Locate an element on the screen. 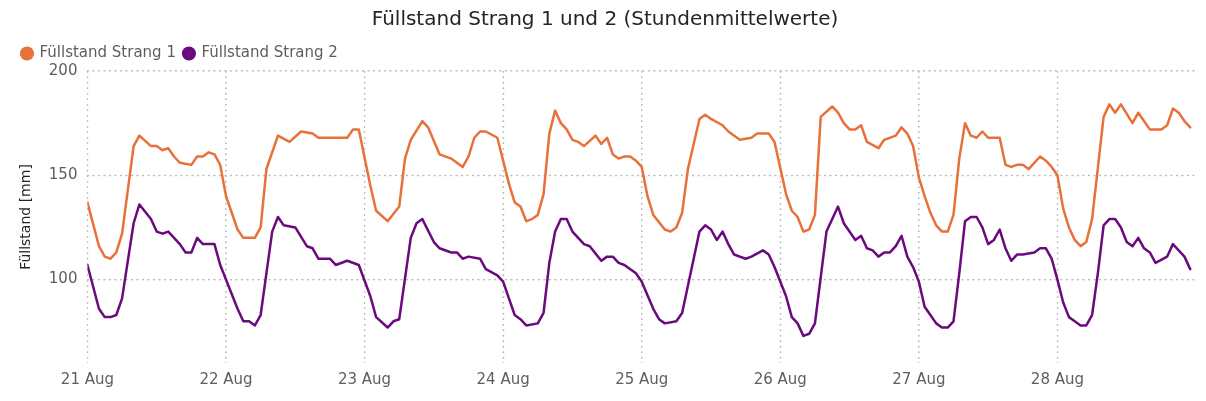 The image size is (1206, 401). x-tick-label: 27 Aug is located at coordinates (919, 378).